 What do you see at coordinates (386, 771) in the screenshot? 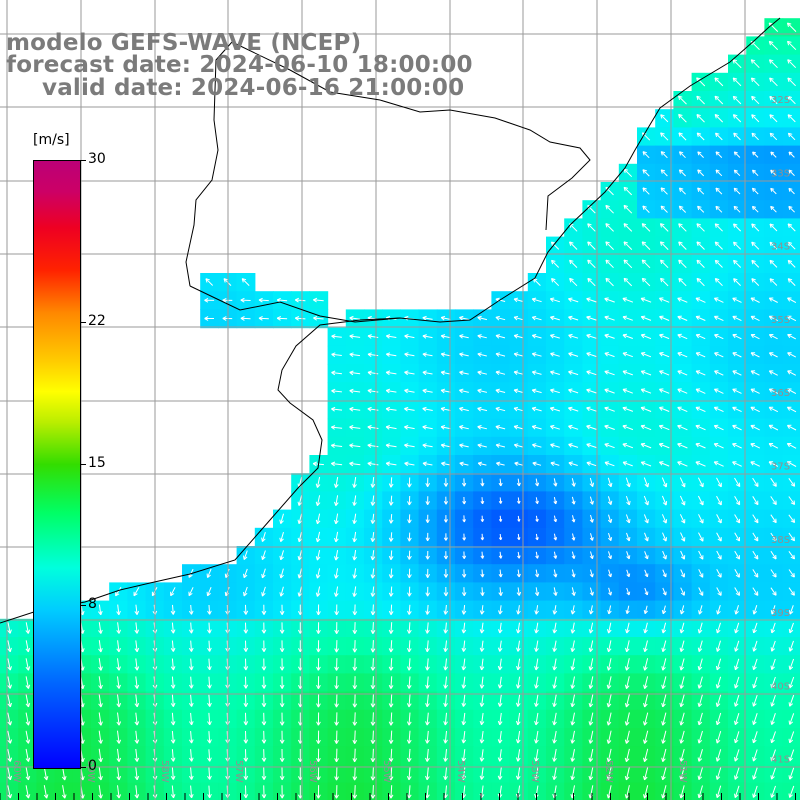
I see `longitude-label: 55W` at bounding box center [386, 771].